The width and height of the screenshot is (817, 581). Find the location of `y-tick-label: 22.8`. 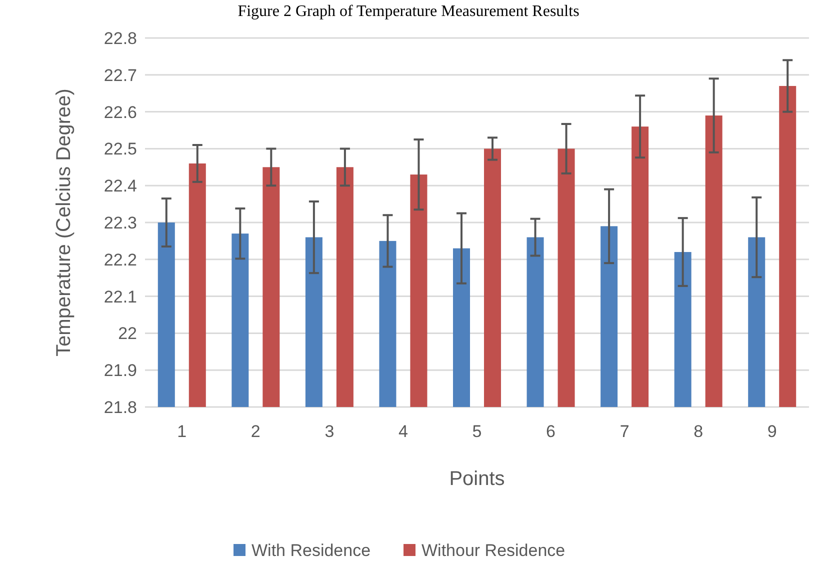

y-tick-label: 22.8 is located at coordinates (120, 38).